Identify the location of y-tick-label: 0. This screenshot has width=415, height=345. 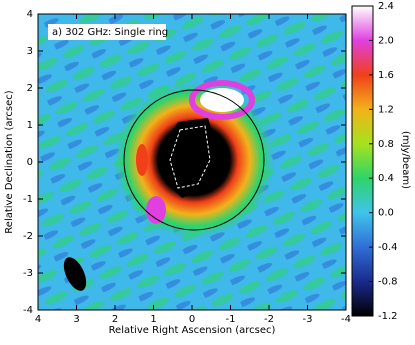
(30, 162).